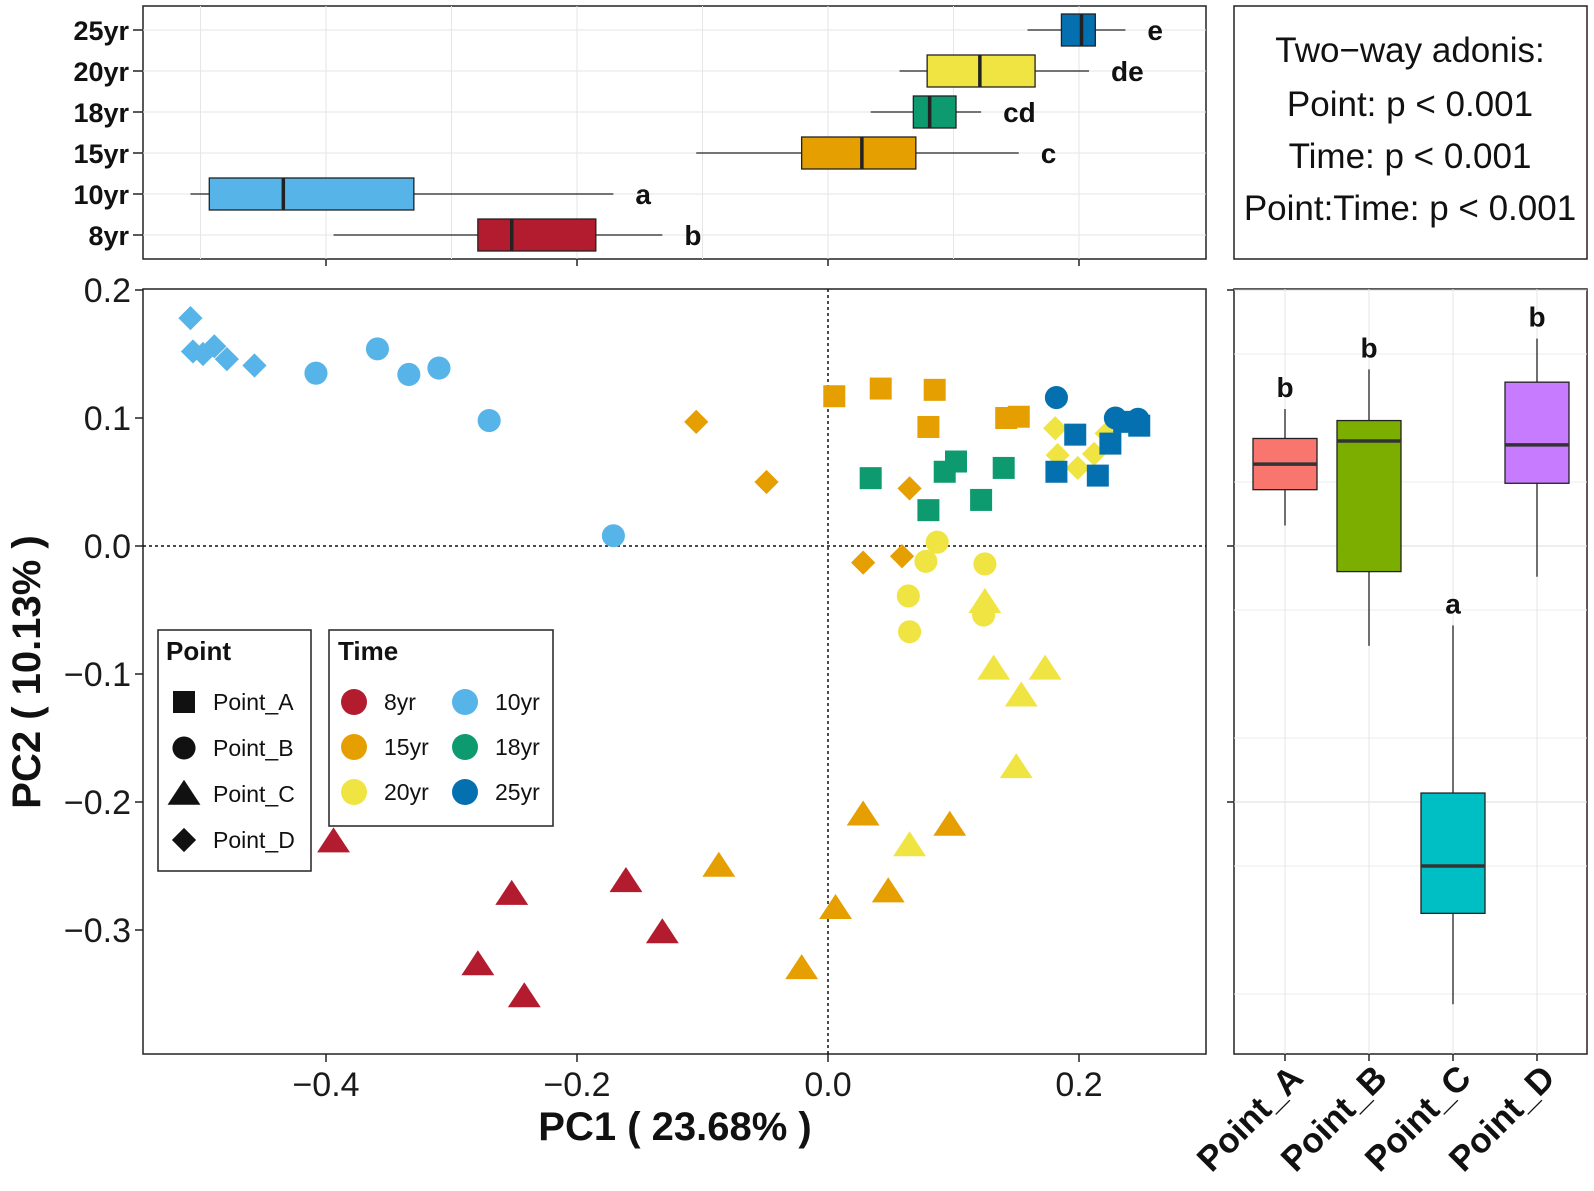  Describe the element at coordinates (1537, 432) in the screenshot. I see `right-box-point-d` at that location.